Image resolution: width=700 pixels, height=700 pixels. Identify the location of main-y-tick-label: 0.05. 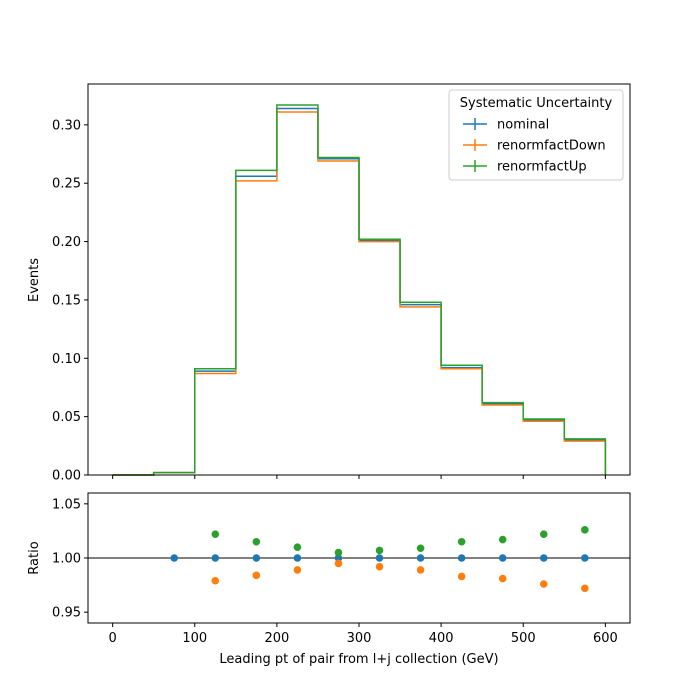
(66, 417).